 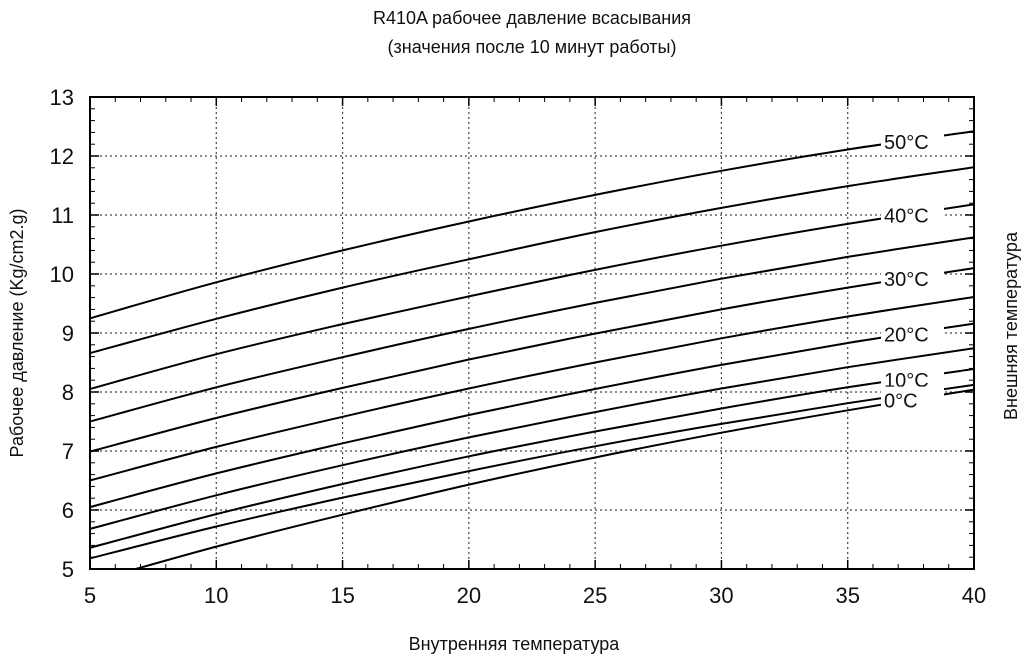 What do you see at coordinates (906, 336) in the screenshot?
I see `series-label: 20°C` at bounding box center [906, 336].